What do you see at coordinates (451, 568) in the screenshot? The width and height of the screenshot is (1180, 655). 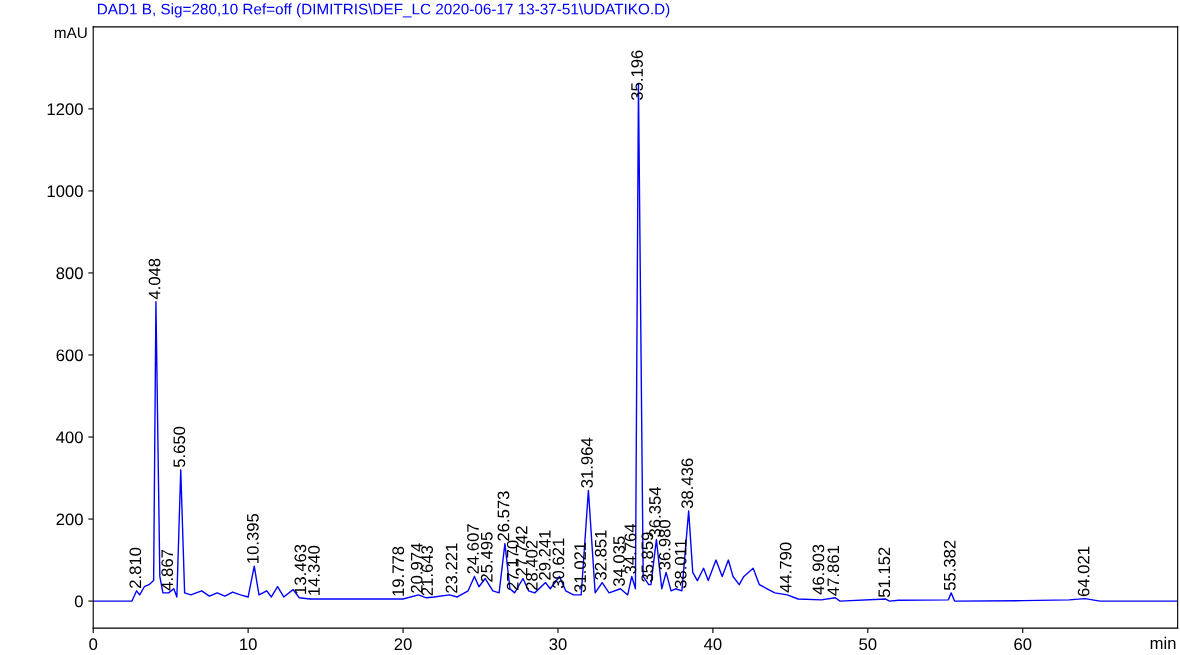 I see `annotation: 23.221` at bounding box center [451, 568].